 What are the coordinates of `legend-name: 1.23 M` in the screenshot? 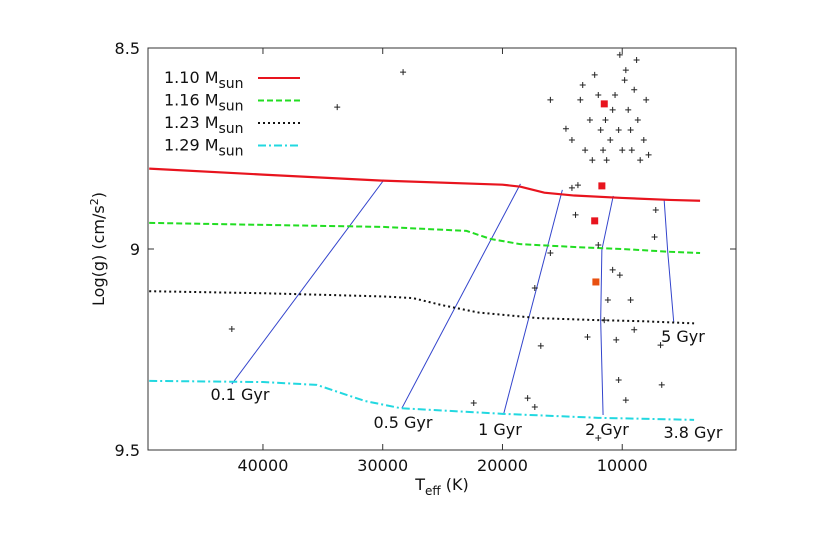 It's located at (191, 122).